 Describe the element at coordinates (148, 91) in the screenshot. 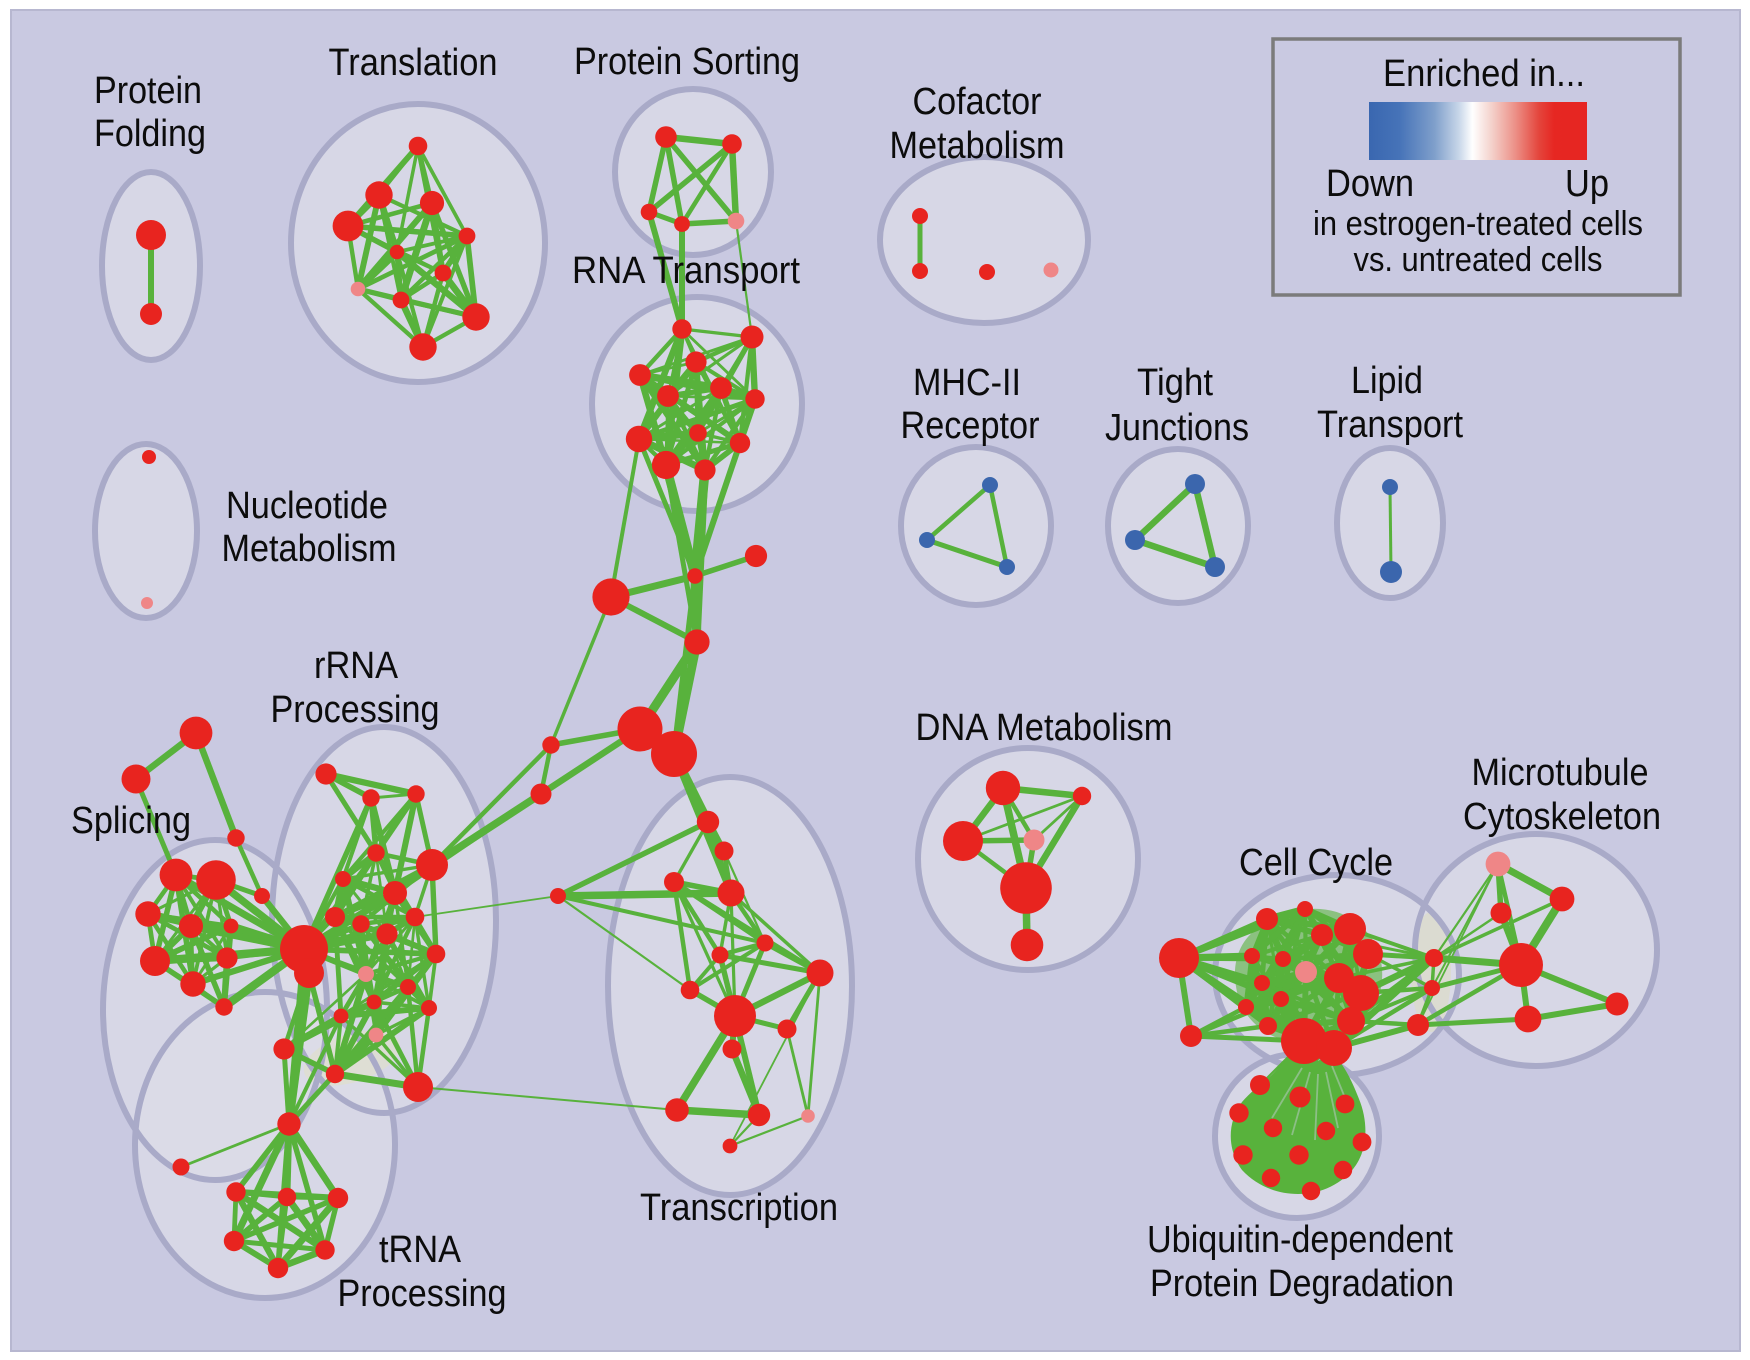

I see `svg-text: Protein` at that location.